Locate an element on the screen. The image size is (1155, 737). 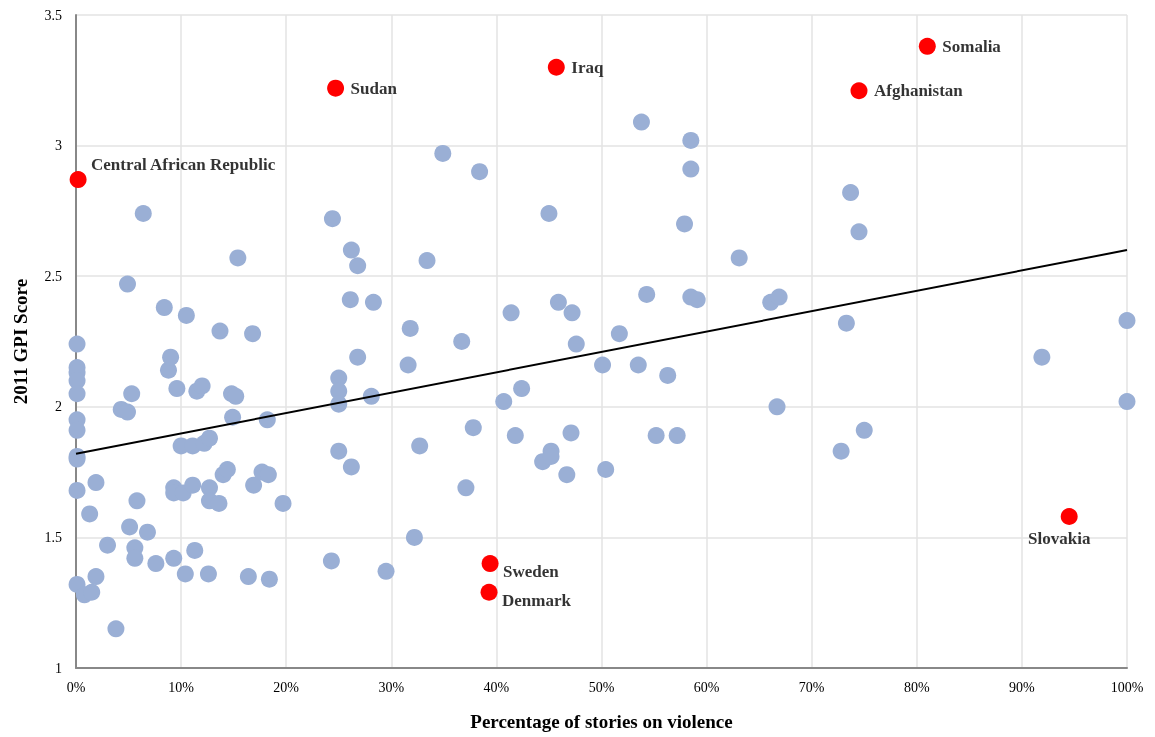
x-tick-label: 60% is located at coordinates (706, 687).